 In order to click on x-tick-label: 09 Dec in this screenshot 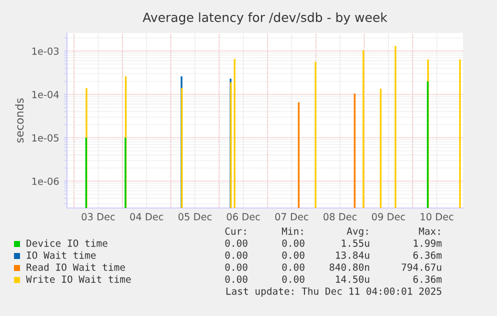, I will do `click(388, 216)`.